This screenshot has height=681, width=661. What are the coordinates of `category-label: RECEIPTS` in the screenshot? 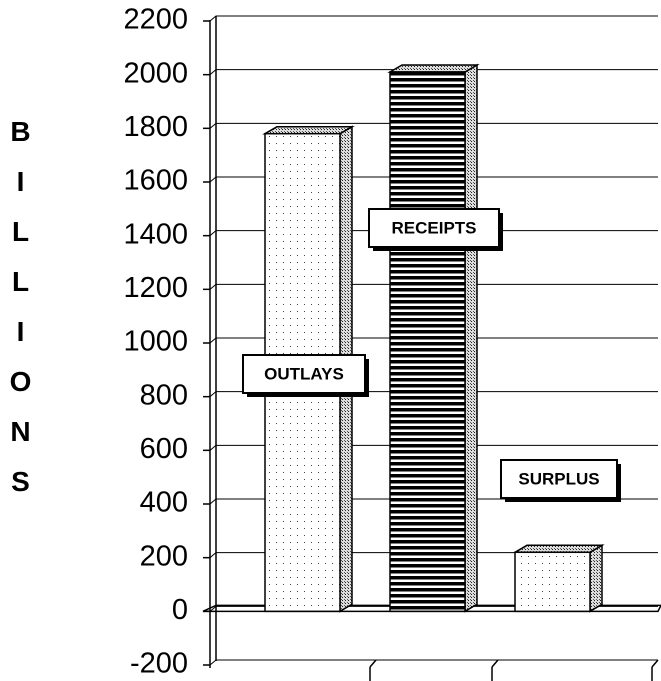 It's located at (433, 227).